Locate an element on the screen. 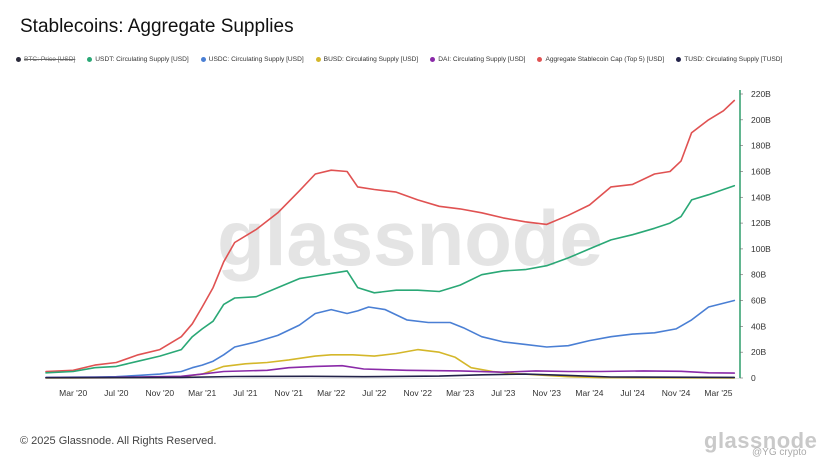 This screenshot has height=466, width=828. x-tick-label: Mar '21 is located at coordinates (202, 393).